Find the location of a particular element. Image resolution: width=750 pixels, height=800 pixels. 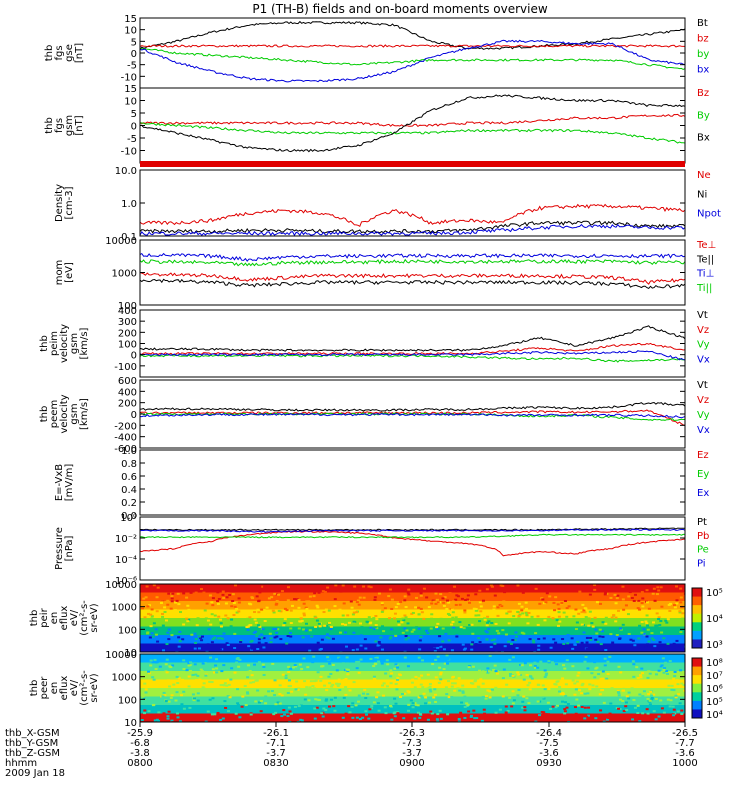

y-axis-label-line: peer is located at coordinates (44, 688).